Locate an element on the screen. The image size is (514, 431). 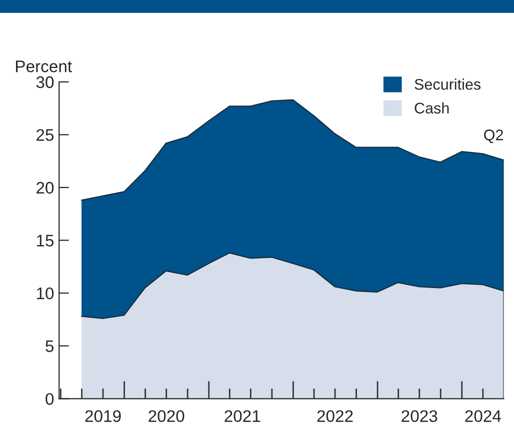
y-tick-label: 30 is located at coordinates (45, 82).